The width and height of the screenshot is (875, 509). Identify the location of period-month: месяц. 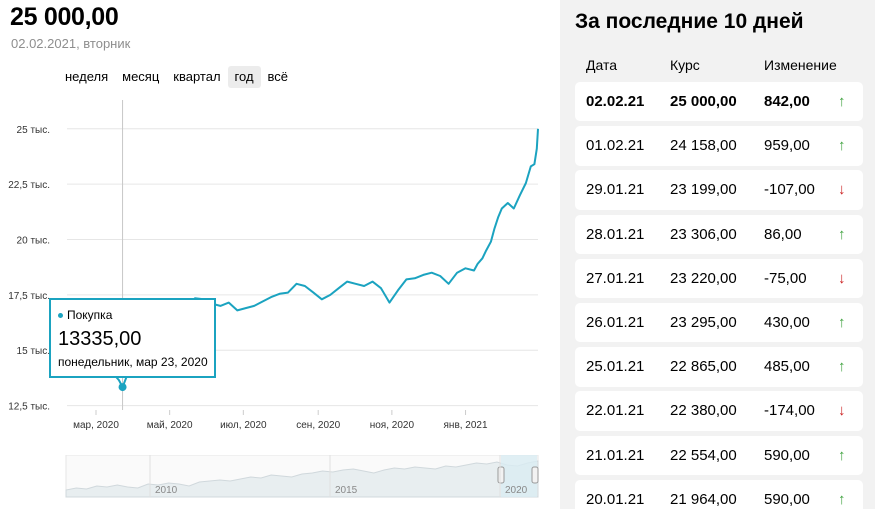
(141, 76).